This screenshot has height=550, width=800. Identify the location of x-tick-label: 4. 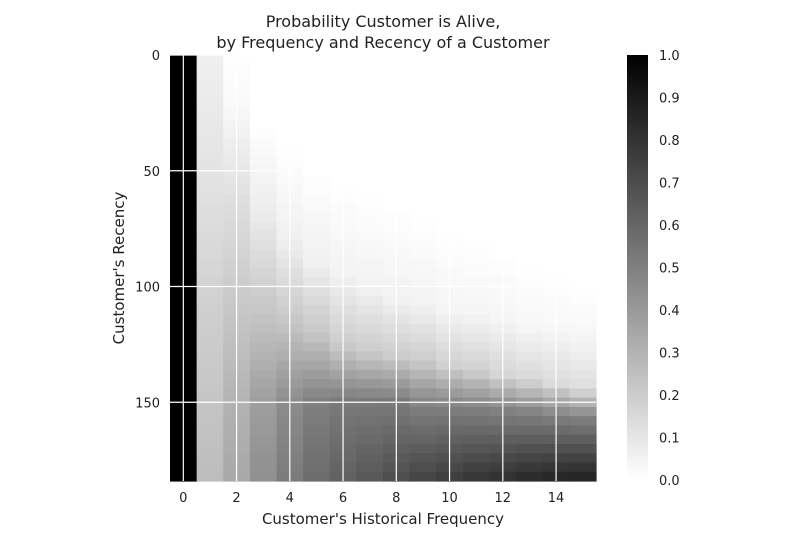
(290, 498).